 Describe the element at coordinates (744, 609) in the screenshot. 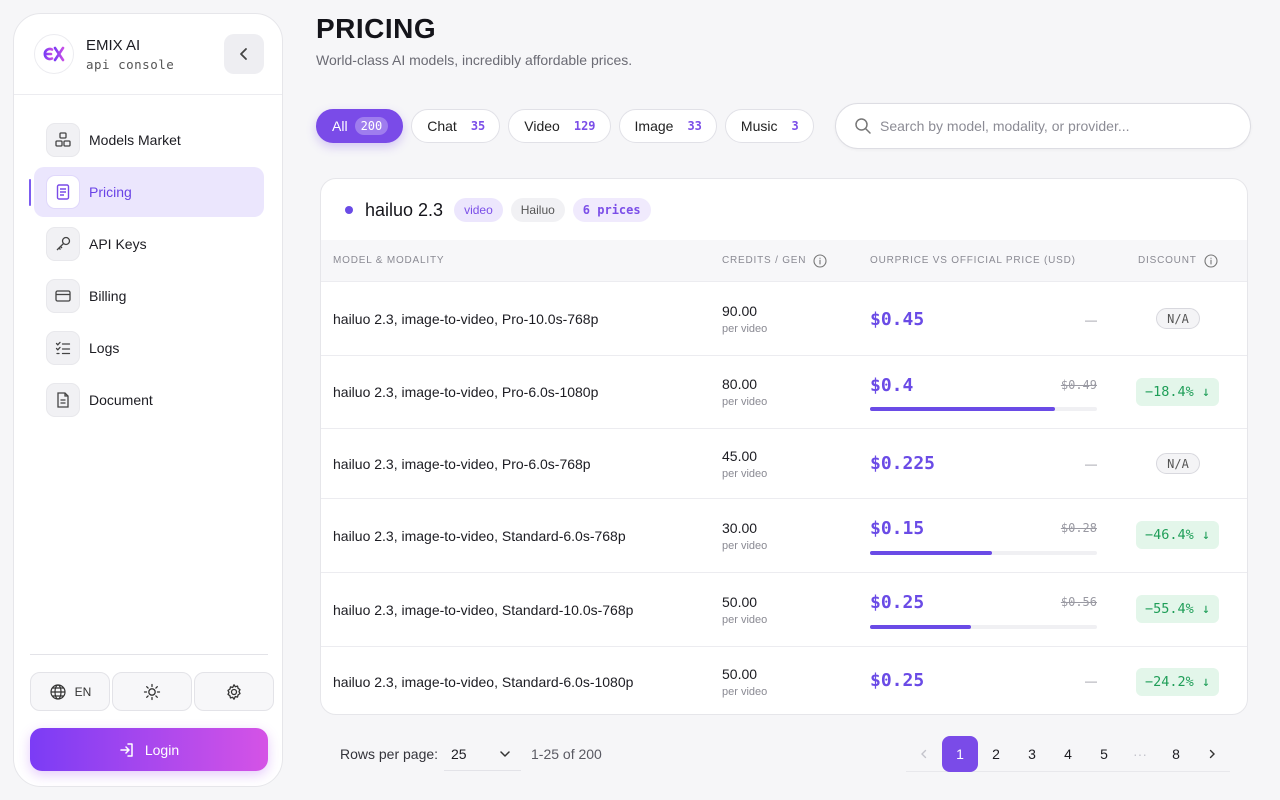

I see `row-credits: 50.00 per video` at that location.